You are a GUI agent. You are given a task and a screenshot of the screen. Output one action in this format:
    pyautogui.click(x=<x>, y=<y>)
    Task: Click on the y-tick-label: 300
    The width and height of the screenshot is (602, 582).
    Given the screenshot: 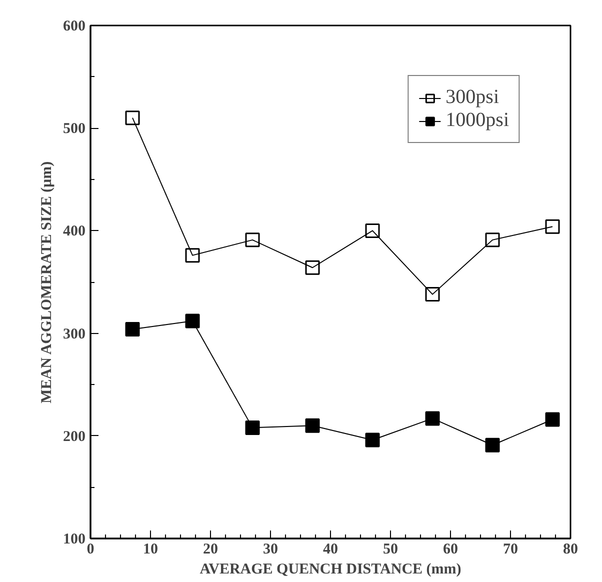 What is the action you would take?
    pyautogui.click(x=74, y=334)
    